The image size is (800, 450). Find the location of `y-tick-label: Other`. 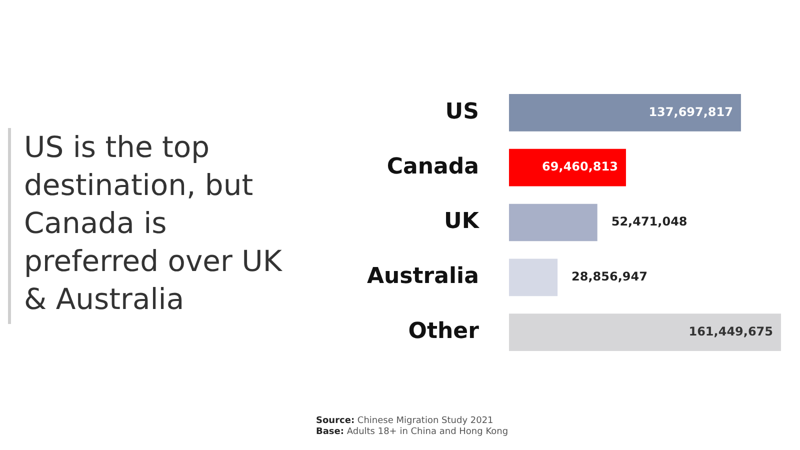

y-tick-label: Other is located at coordinates (444, 331).